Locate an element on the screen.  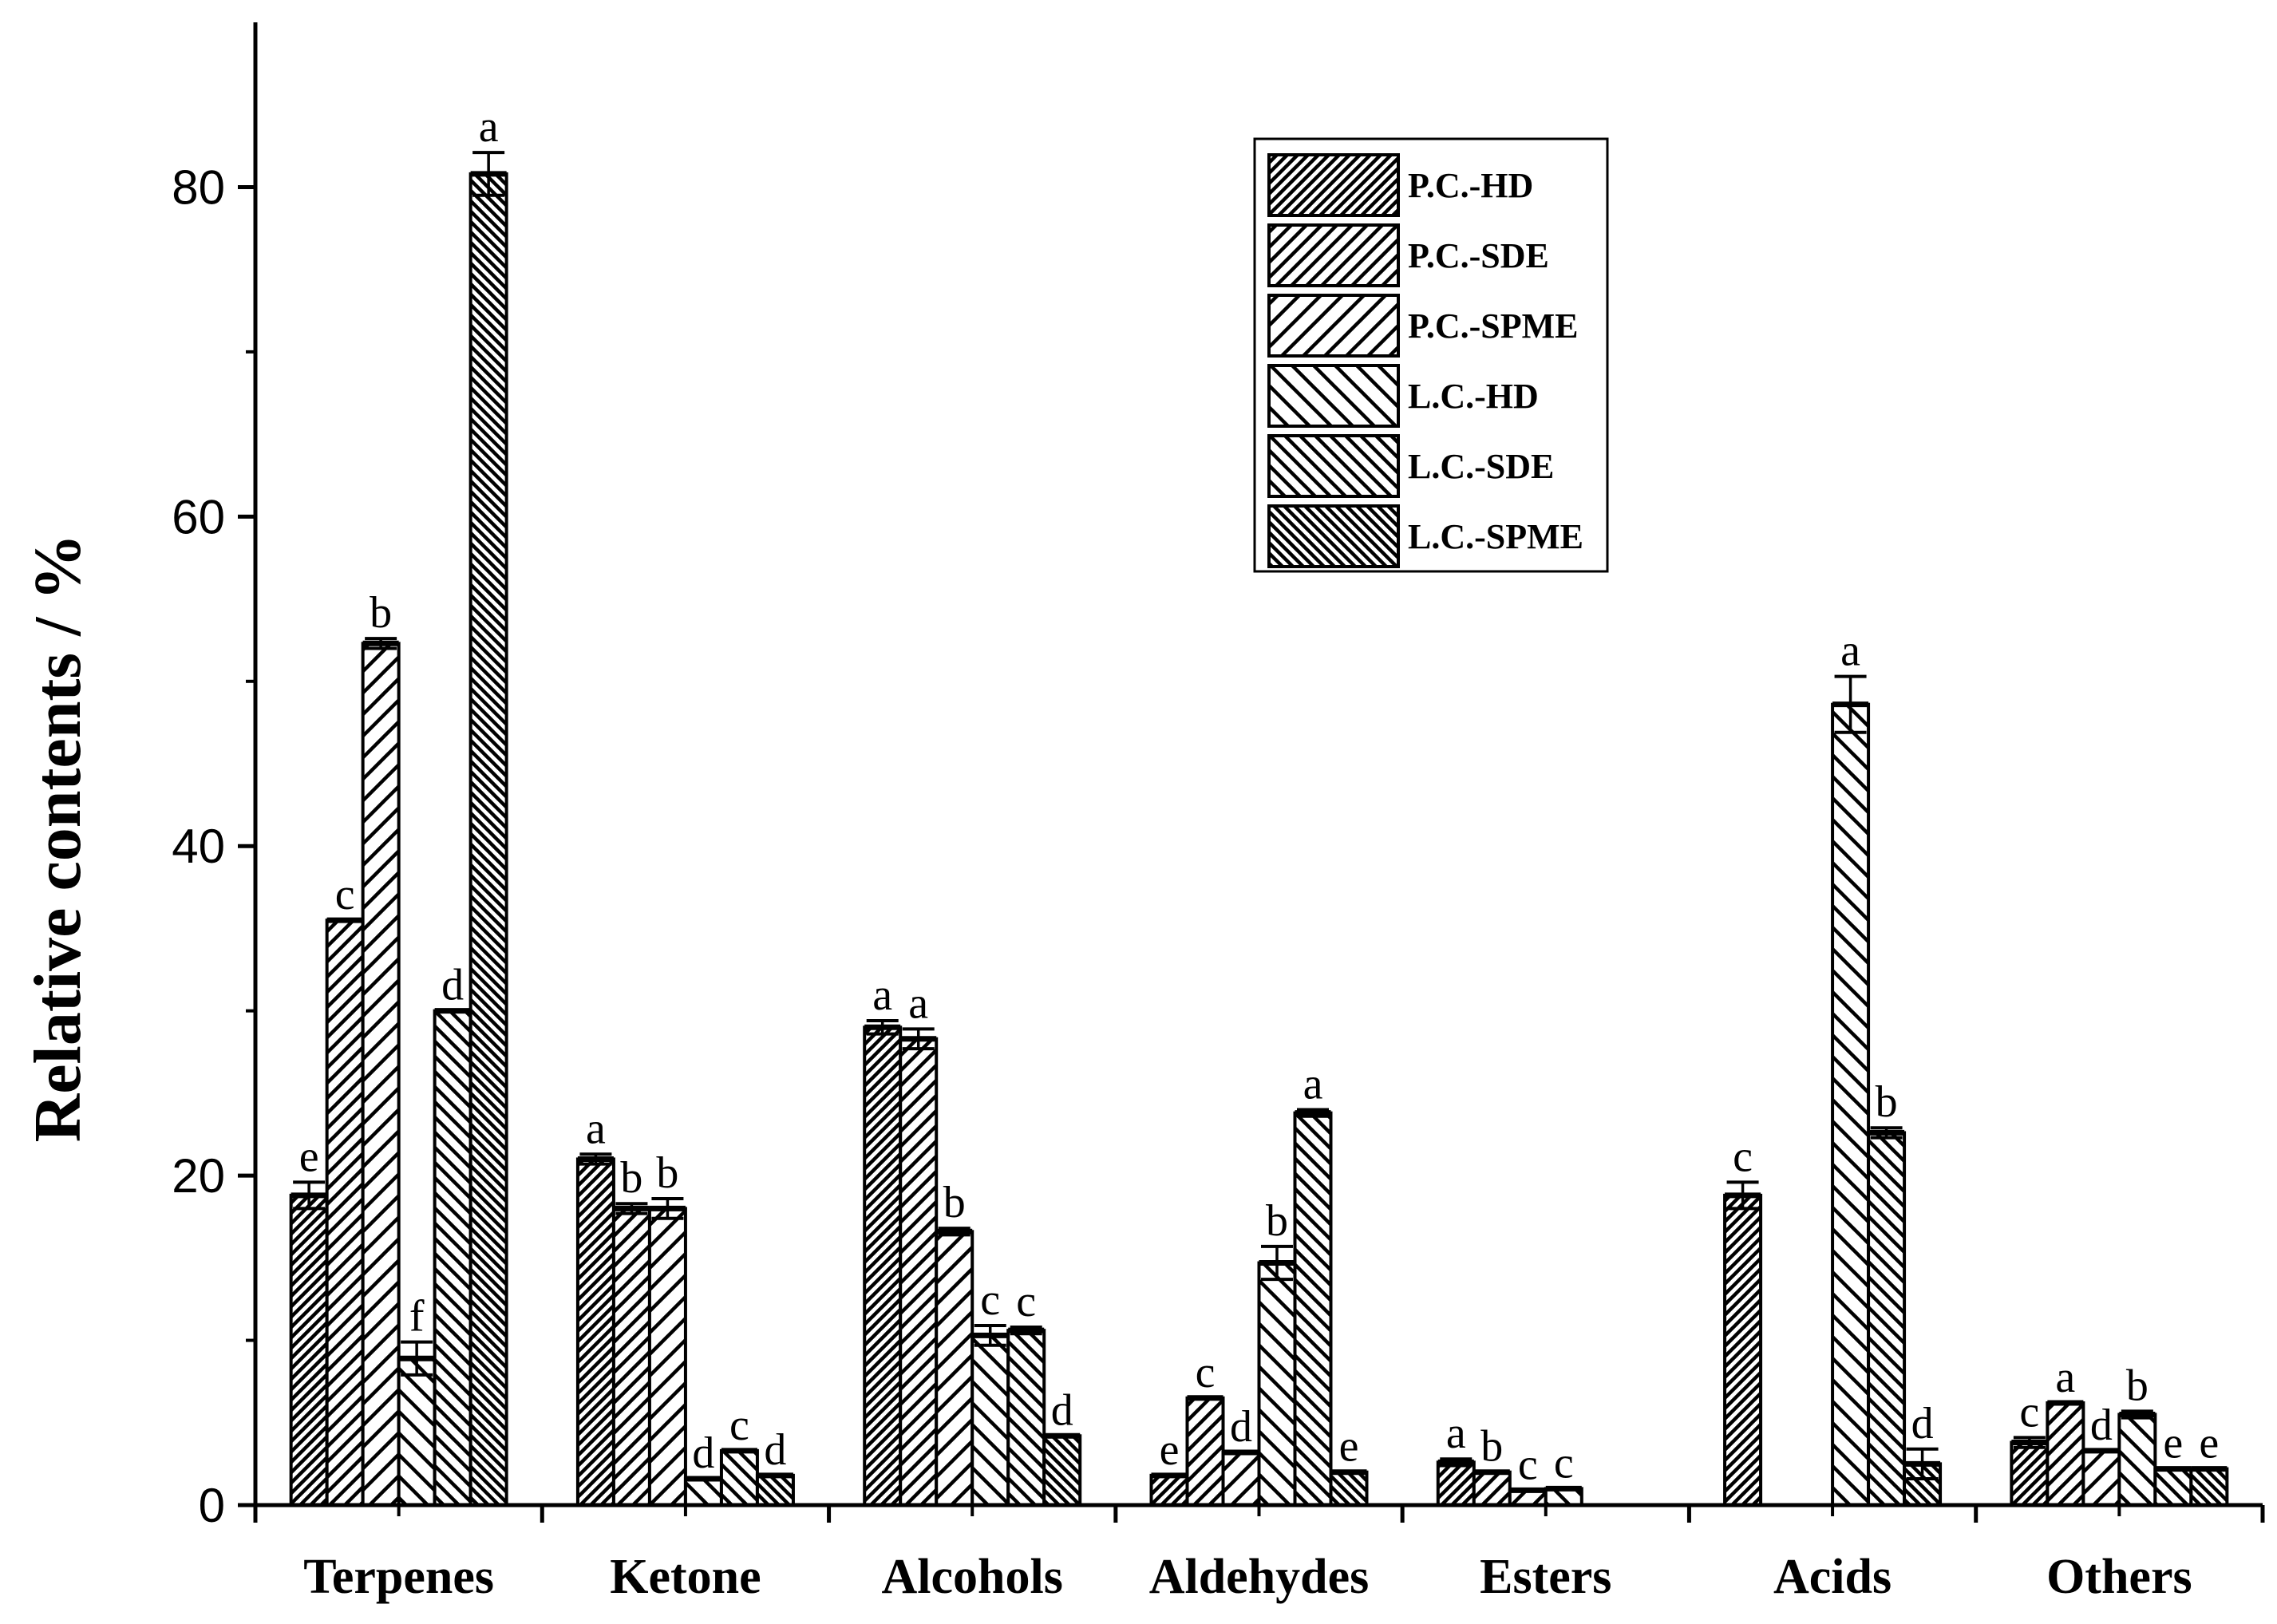
bar-alcohols-lc-sde is located at coordinates (1026, 1418).